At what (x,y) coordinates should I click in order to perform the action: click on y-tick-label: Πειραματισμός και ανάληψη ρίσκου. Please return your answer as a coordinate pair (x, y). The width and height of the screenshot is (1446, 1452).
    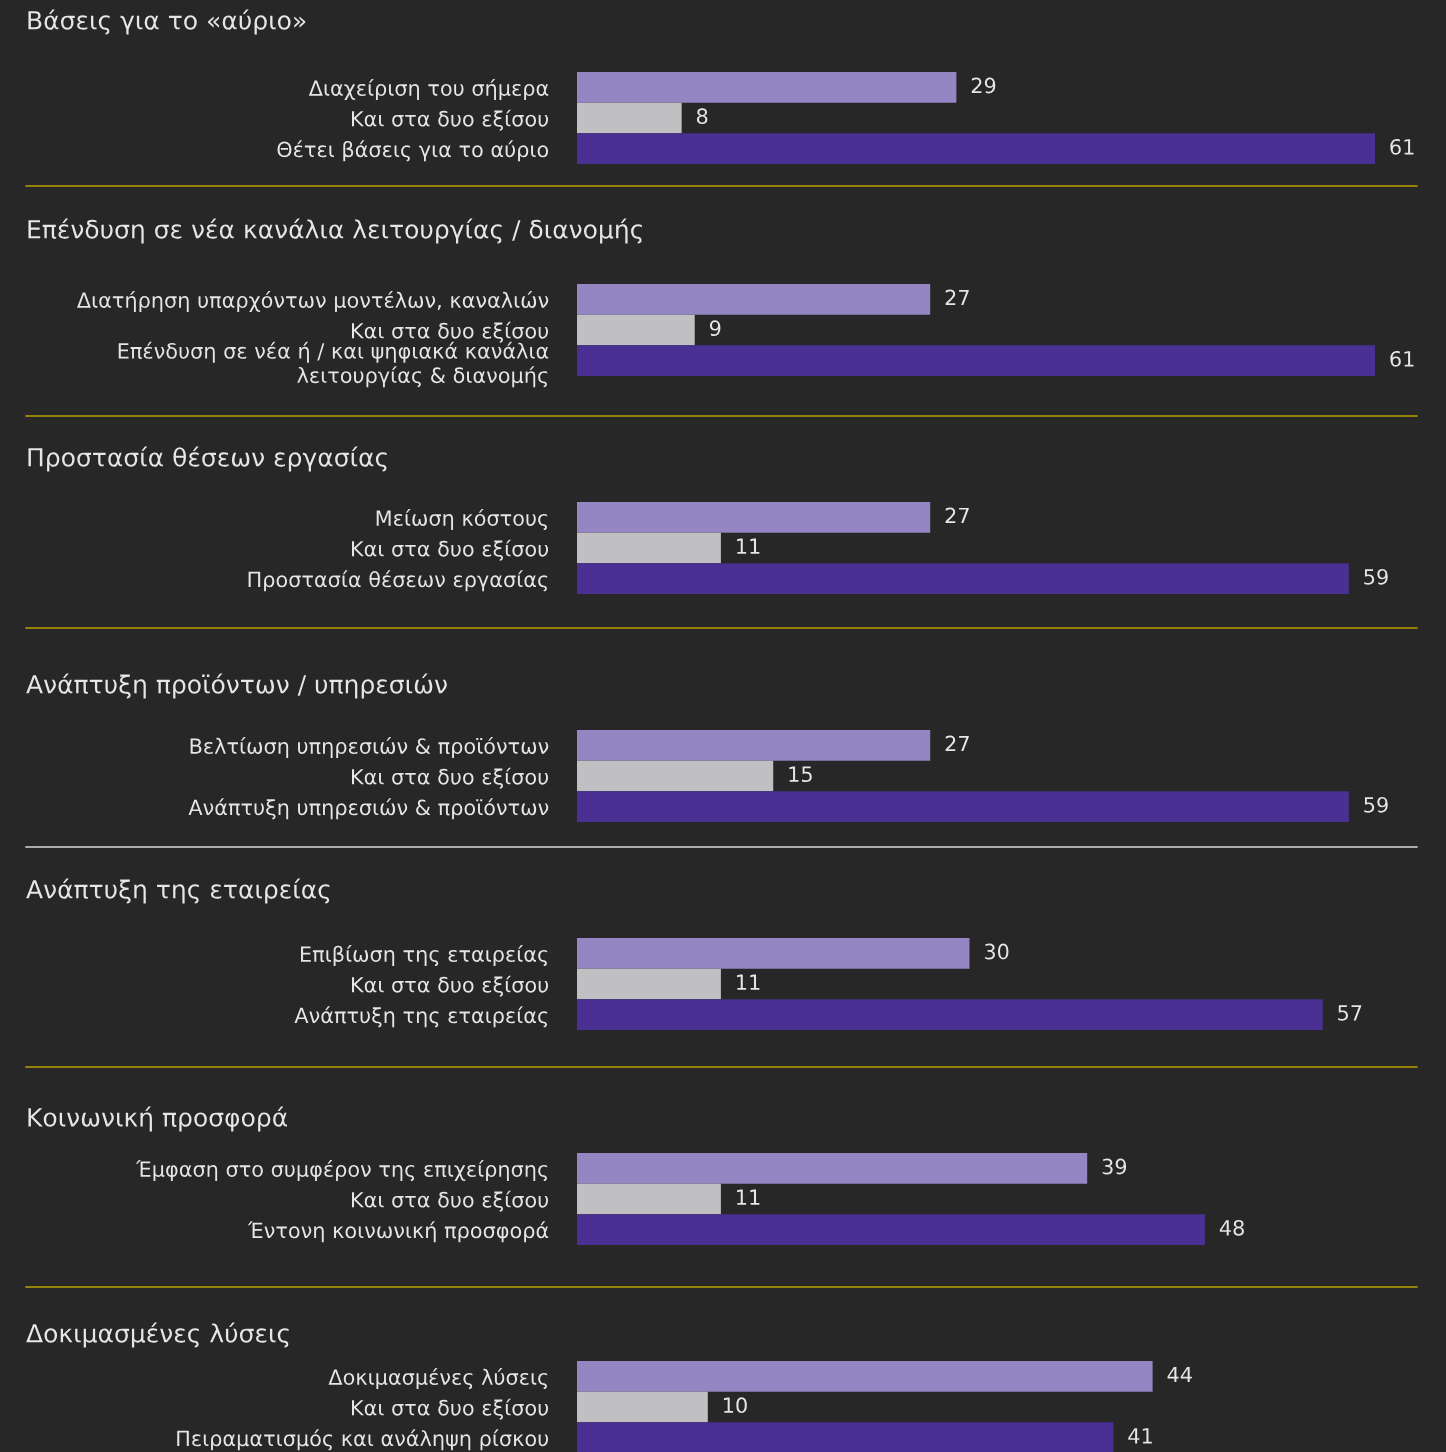
    Looking at the image, I should click on (362, 1440).